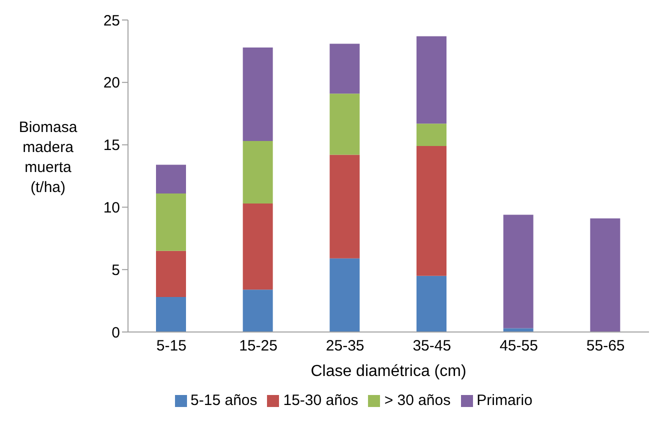 The height and width of the screenshot is (425, 667). I want to click on x-axis-title: Clase diamétrica (cm), so click(388, 371).